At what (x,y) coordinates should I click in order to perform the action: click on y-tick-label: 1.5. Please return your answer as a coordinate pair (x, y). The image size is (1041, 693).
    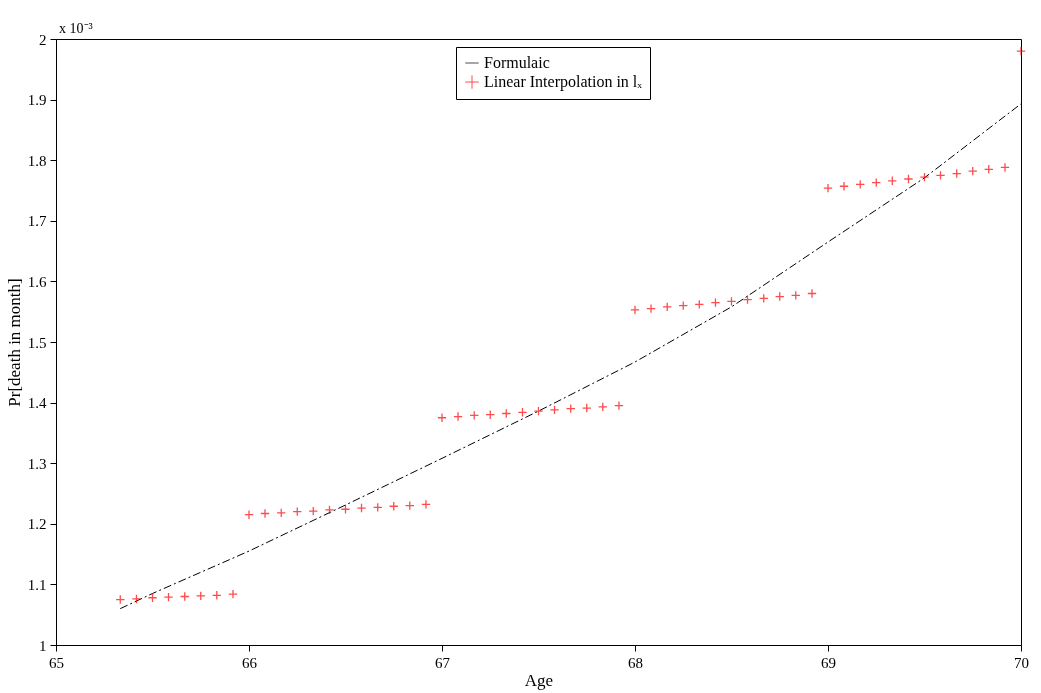
    Looking at the image, I should click on (37, 342).